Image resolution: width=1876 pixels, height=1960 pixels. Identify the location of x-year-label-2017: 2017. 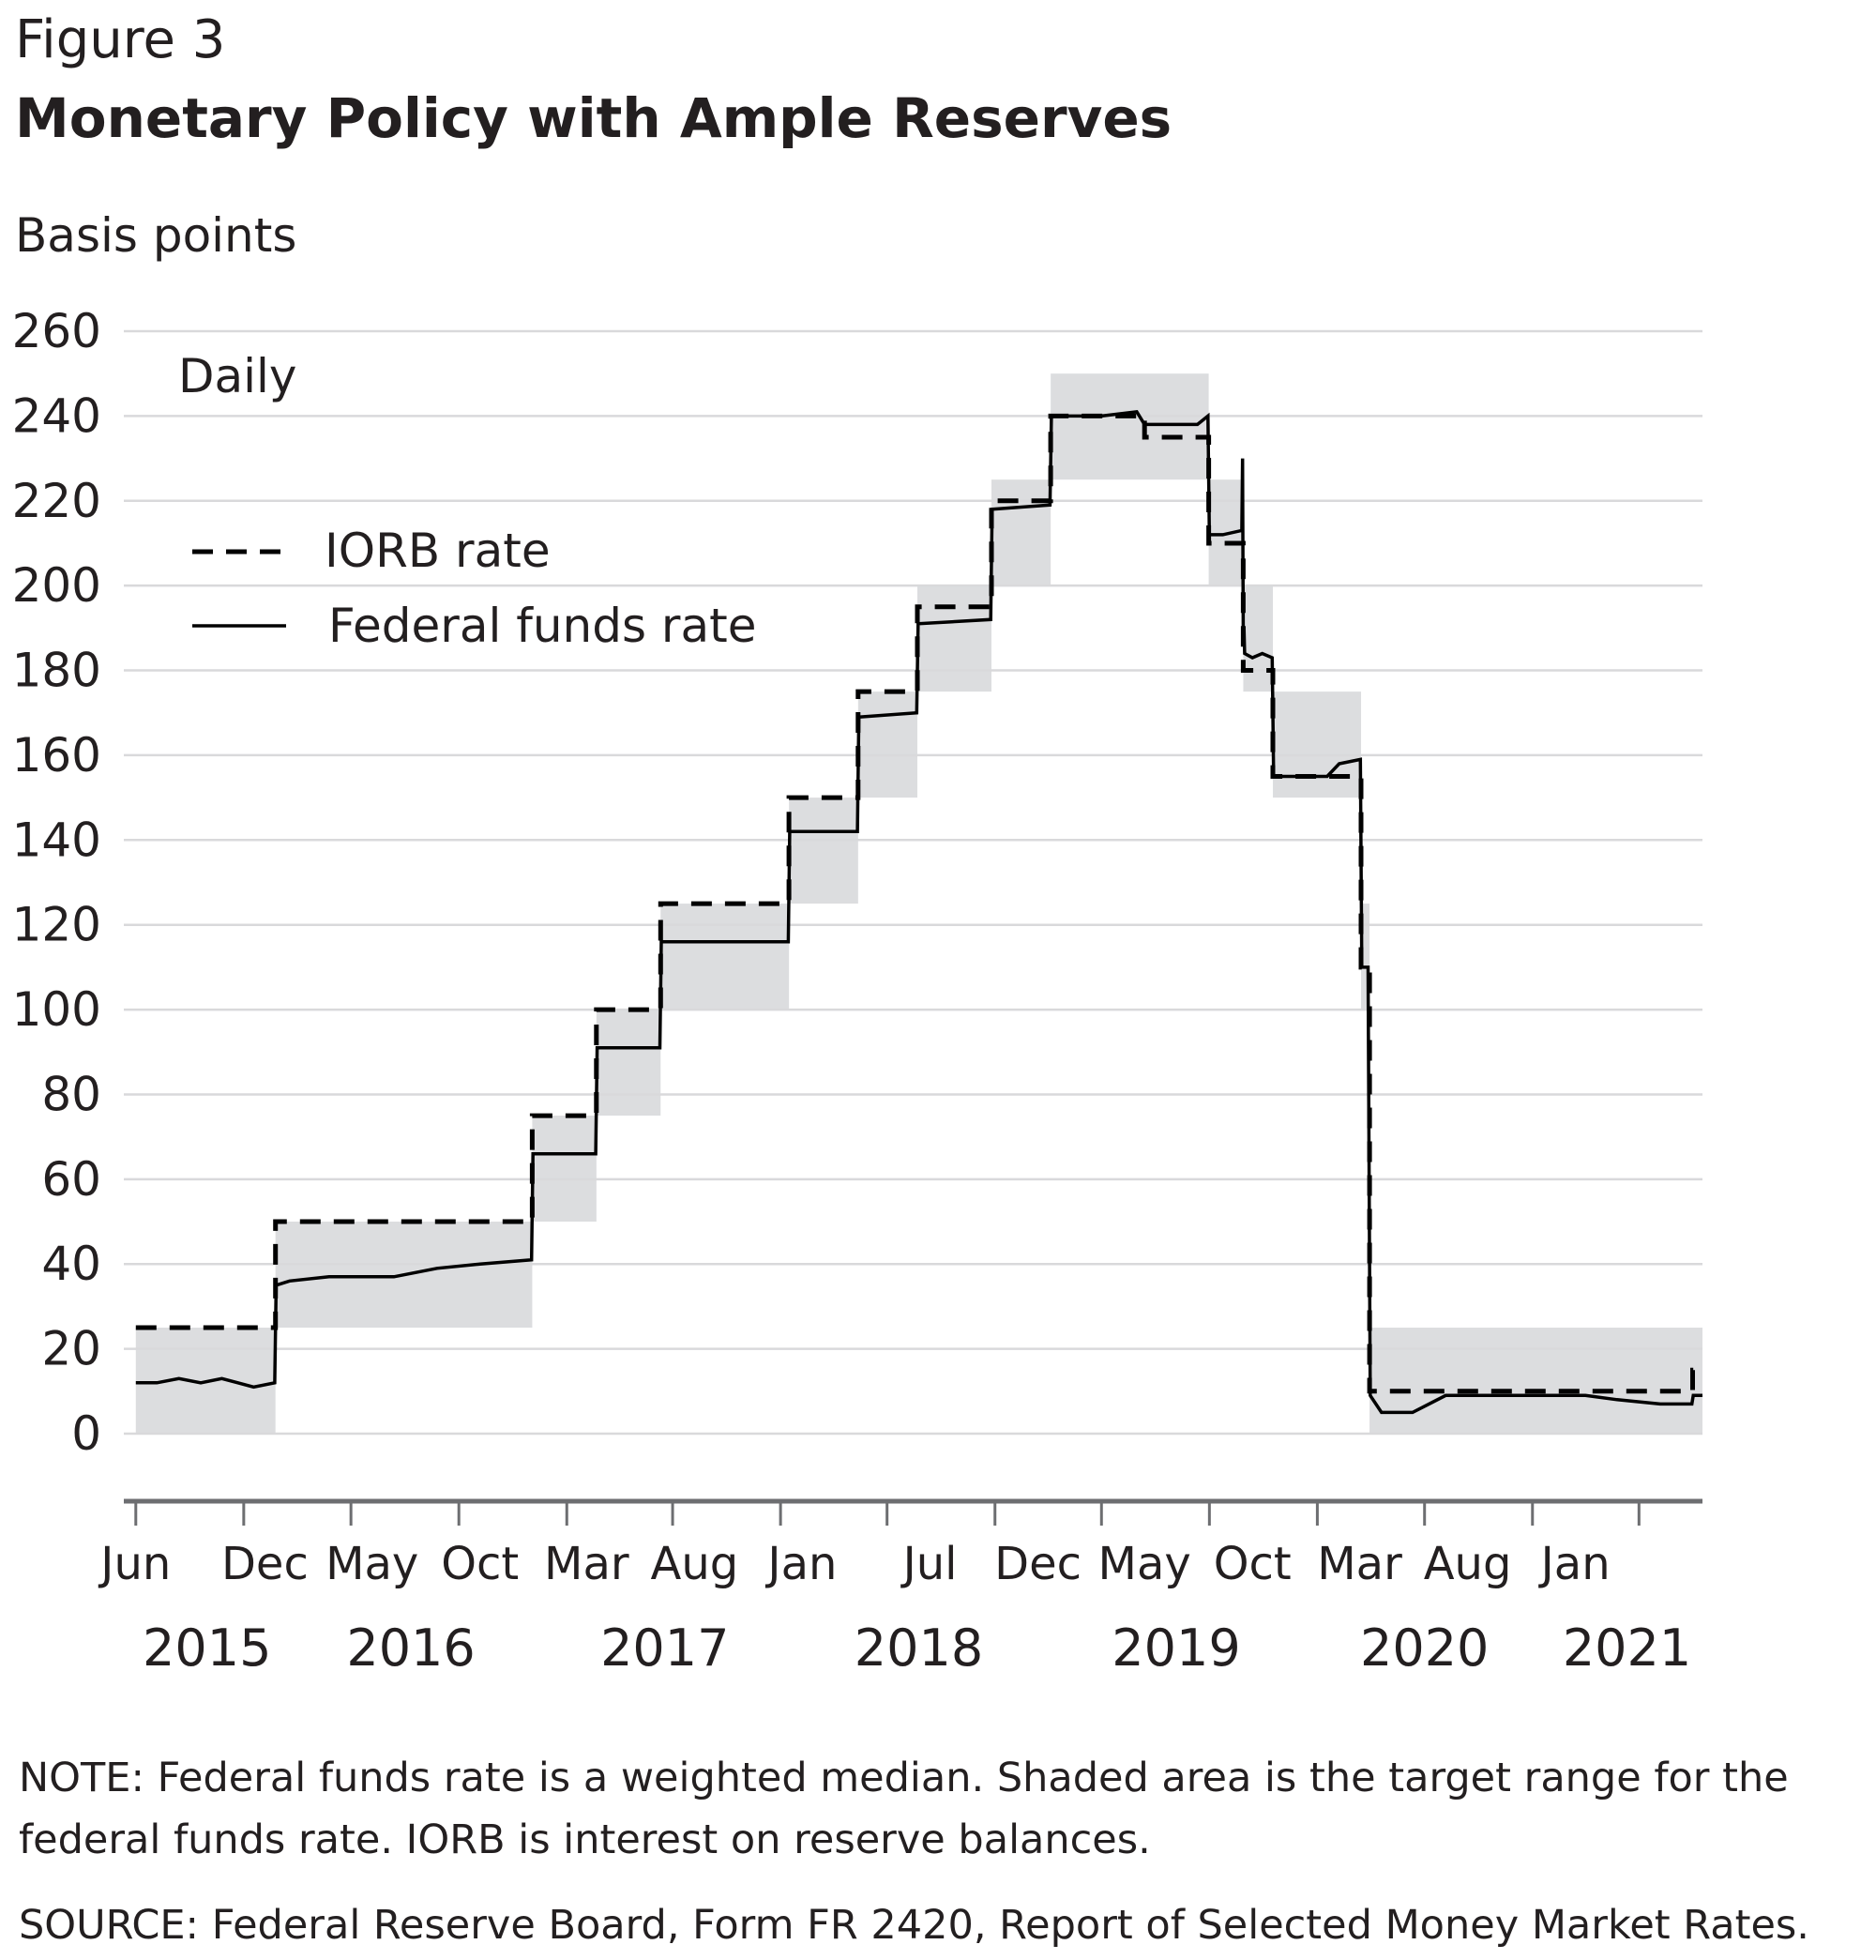
(664, 1648).